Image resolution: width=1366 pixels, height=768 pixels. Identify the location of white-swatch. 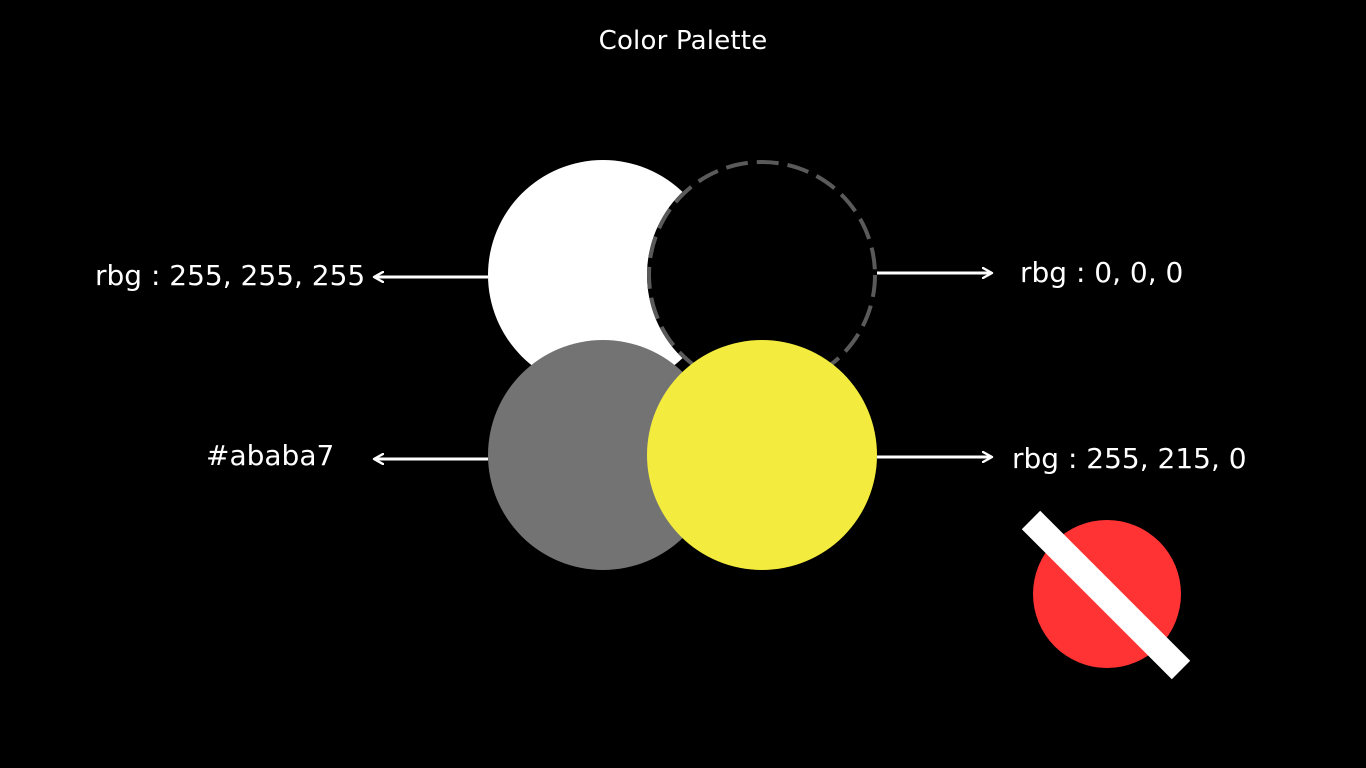
(603, 275).